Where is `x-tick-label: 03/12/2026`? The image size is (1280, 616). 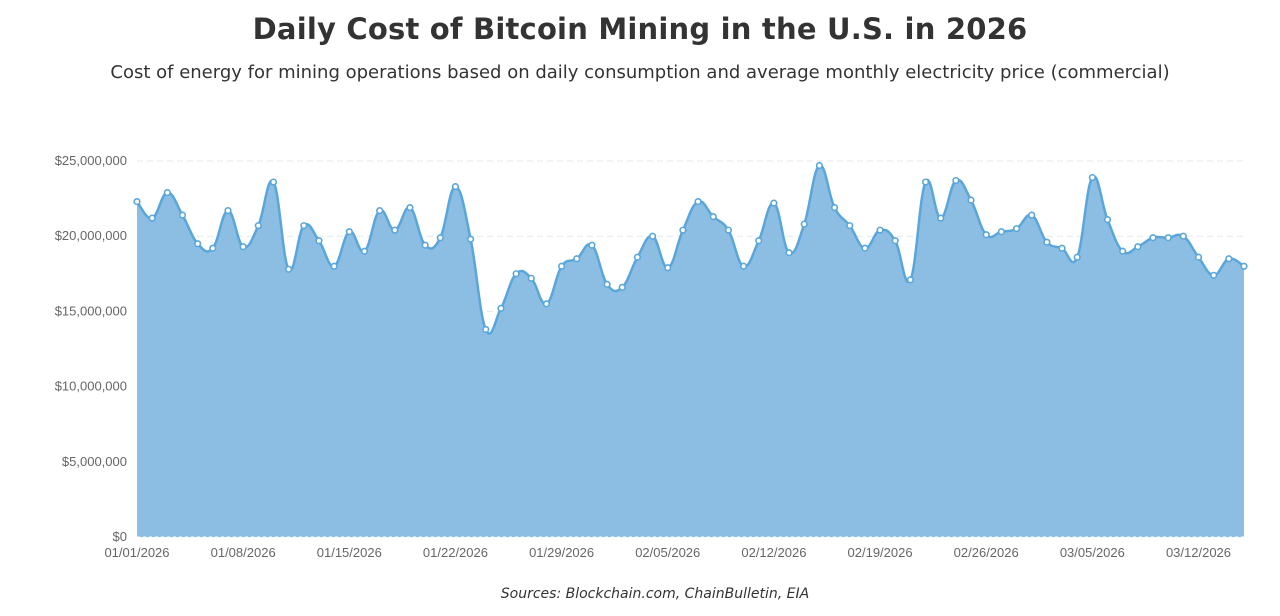 x-tick-label: 03/12/2026 is located at coordinates (1198, 552).